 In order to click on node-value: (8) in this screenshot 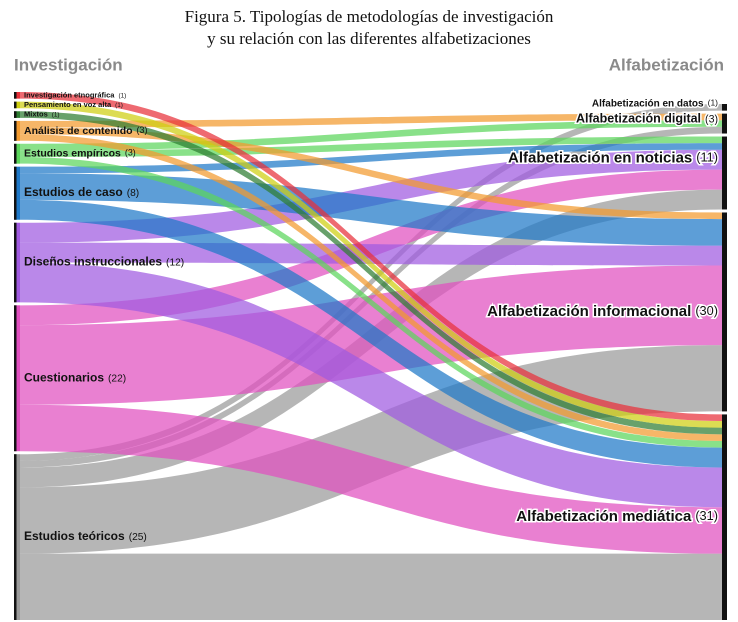, I will do `click(133, 193)`.